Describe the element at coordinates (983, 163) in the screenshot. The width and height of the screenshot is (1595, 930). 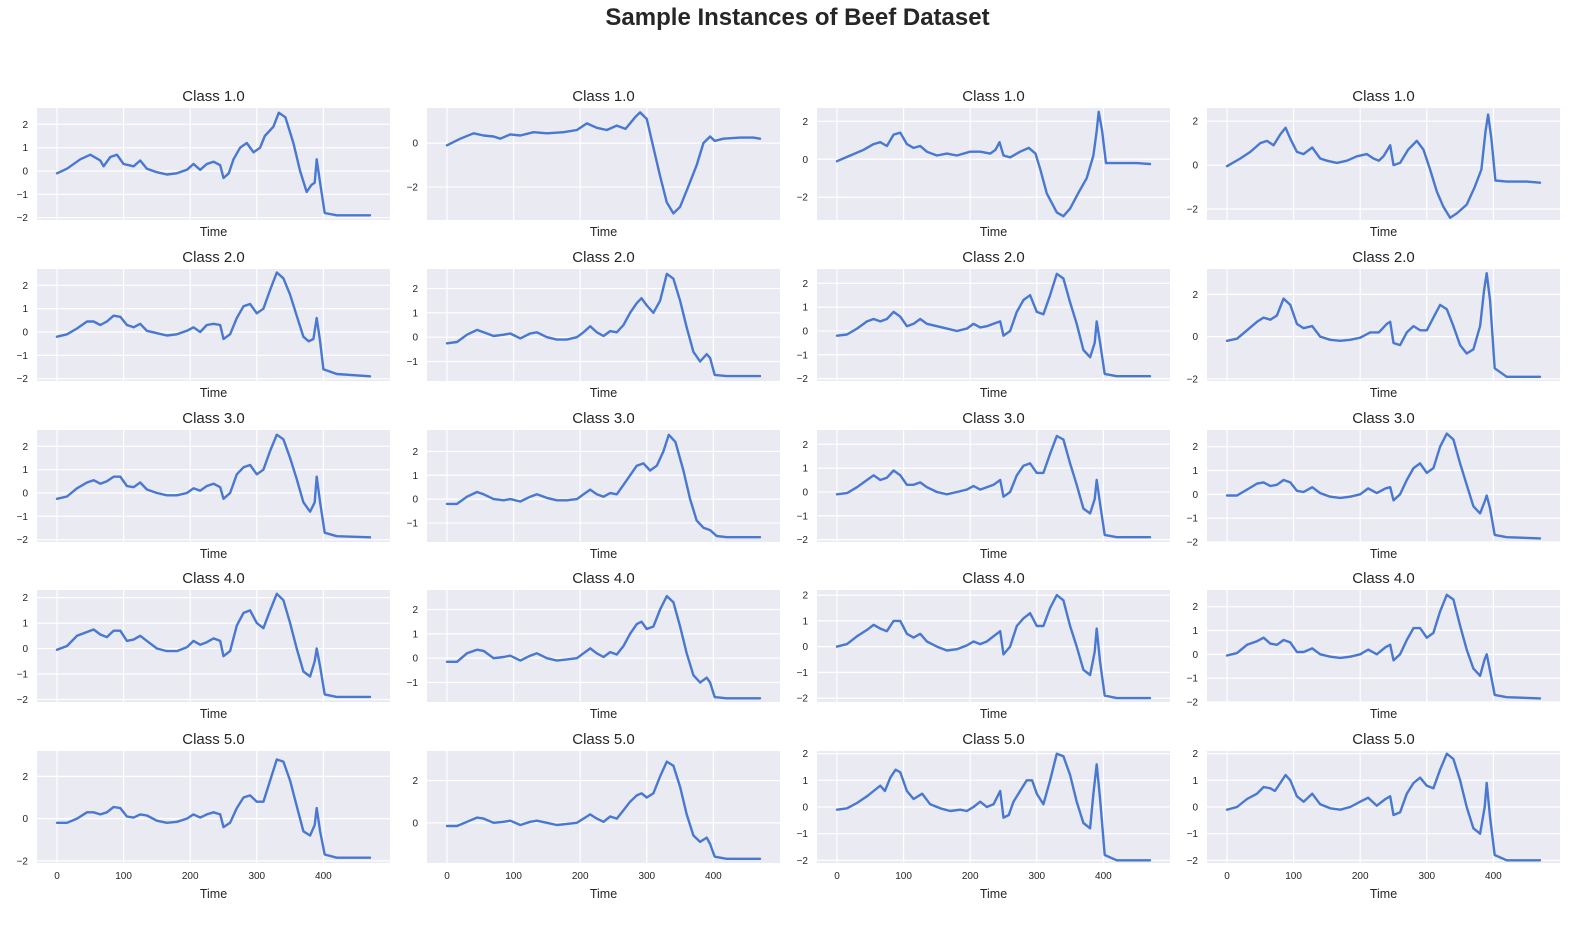
I see `subplot-panel: −2 0 2 Class 1.0 Time` at that location.